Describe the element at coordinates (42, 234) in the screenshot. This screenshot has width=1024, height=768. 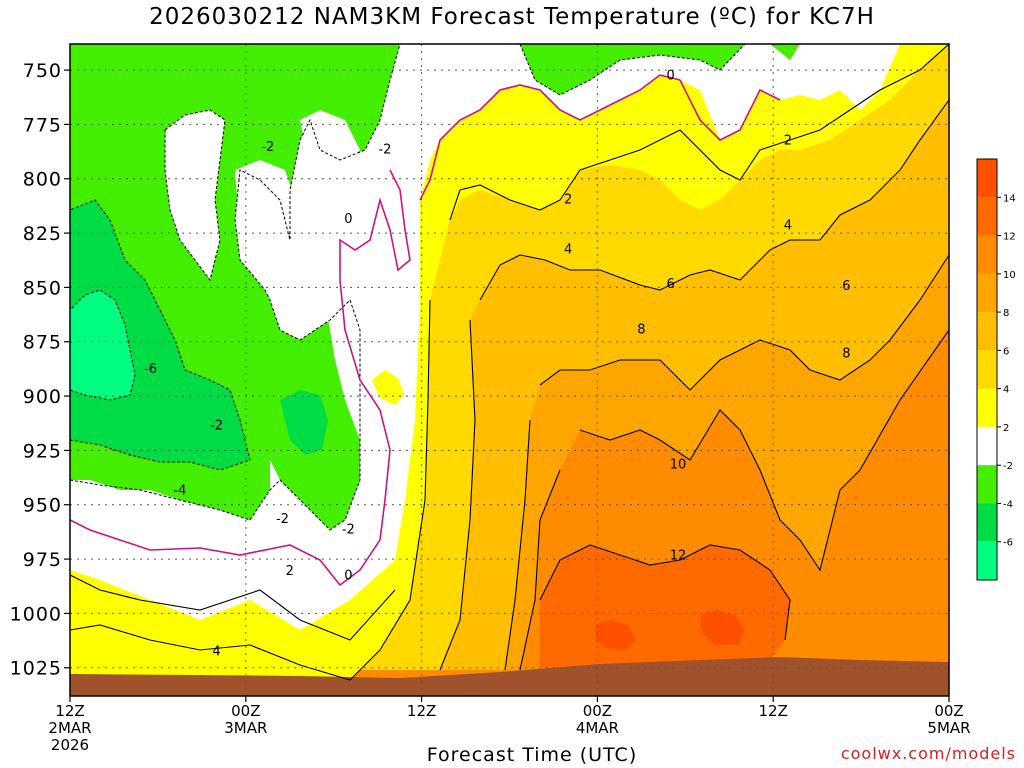
I see `y-tick-label: 825` at that location.